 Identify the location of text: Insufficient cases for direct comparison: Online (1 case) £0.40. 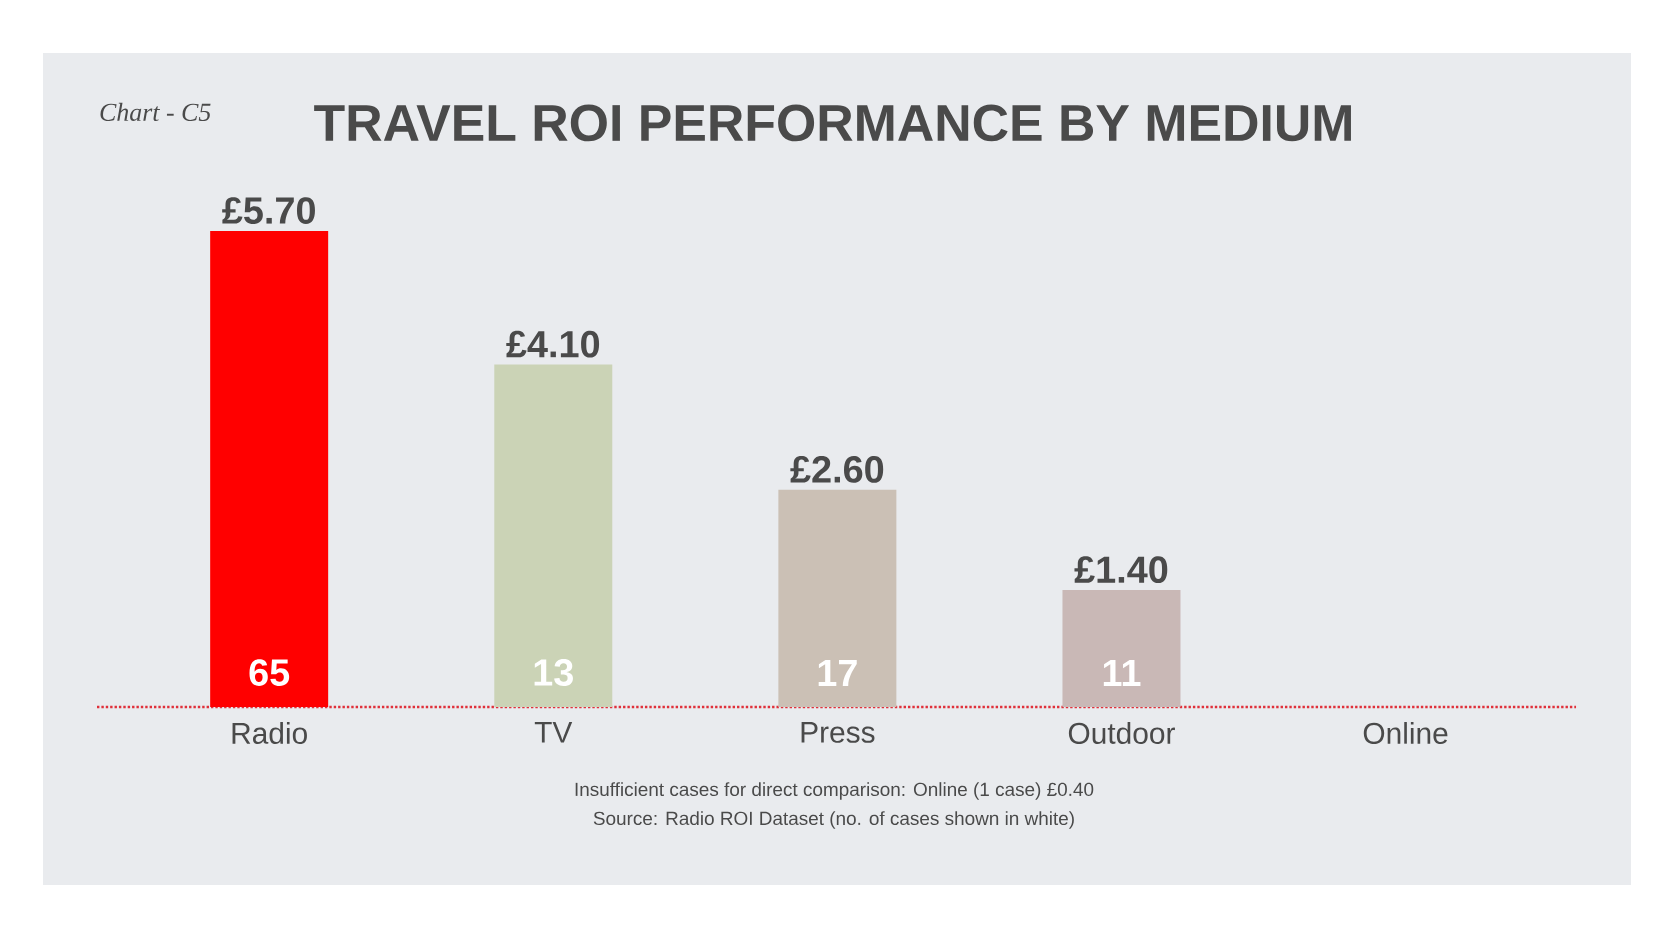
(834, 791).